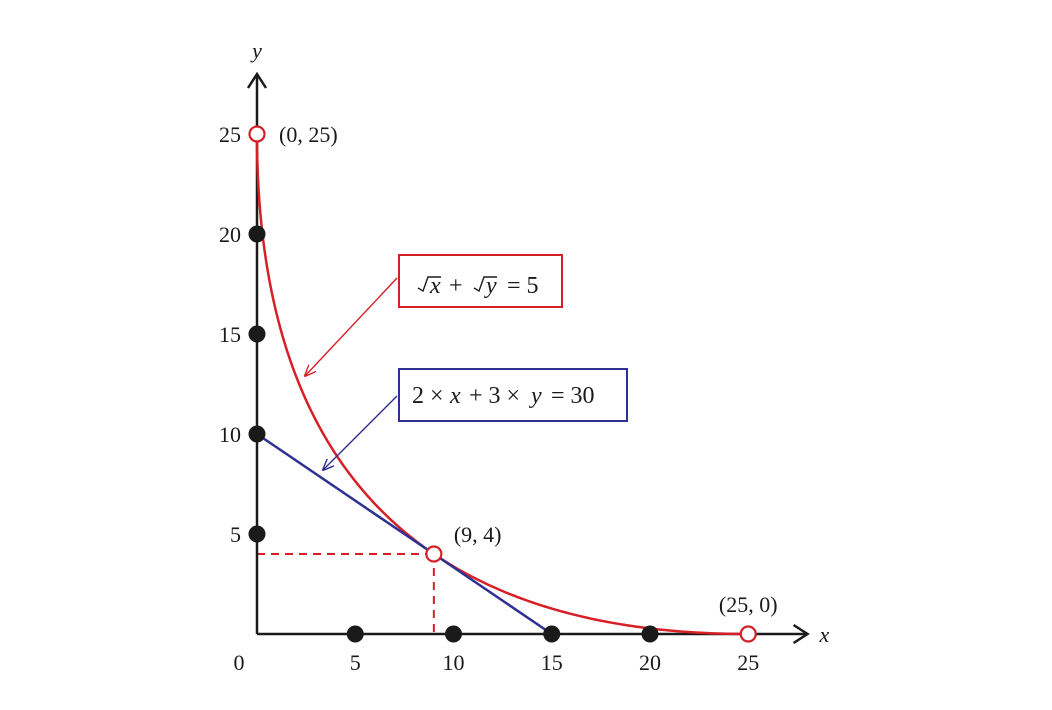 The image size is (1052, 710). I want to click on curve-eq-x: x, so click(435, 286).